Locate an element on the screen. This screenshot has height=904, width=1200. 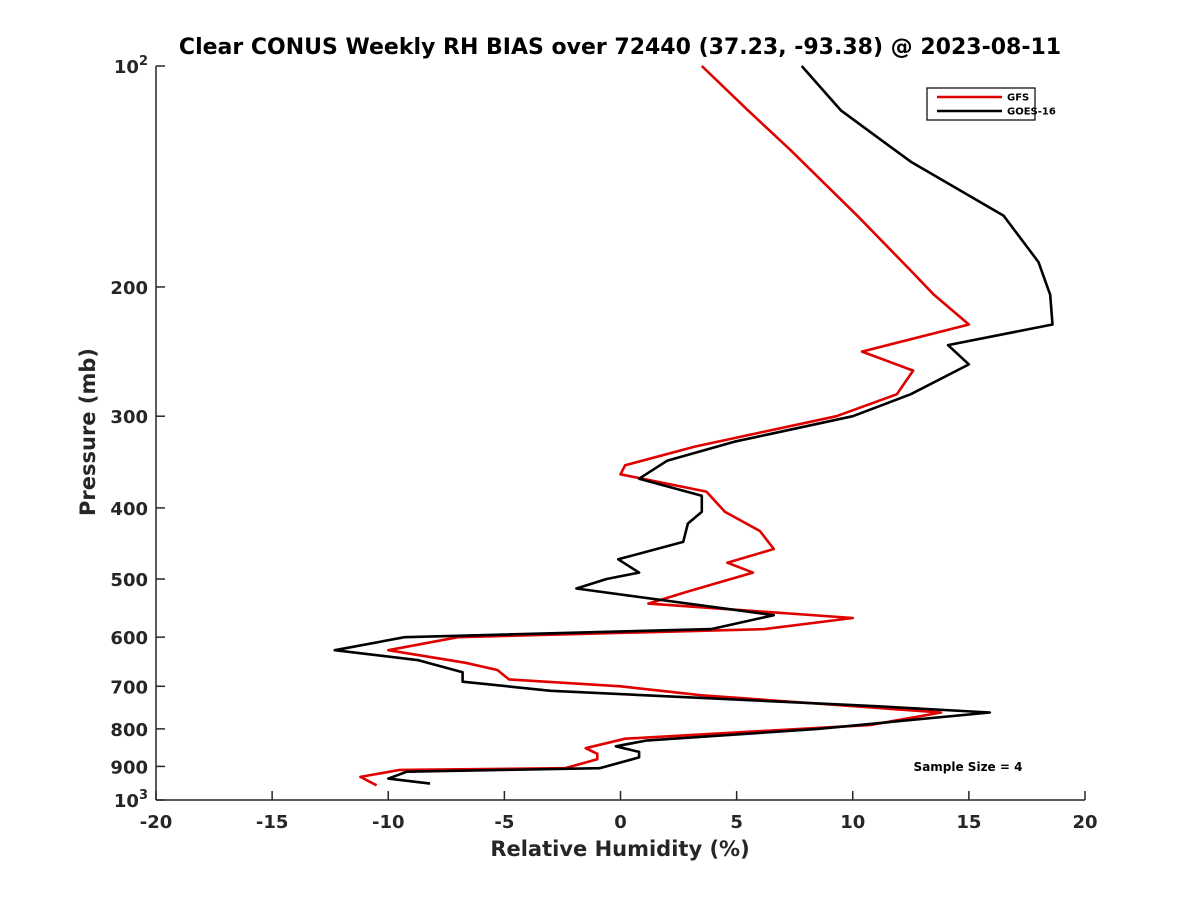
y-tick-label: 900 is located at coordinates (129, 767).